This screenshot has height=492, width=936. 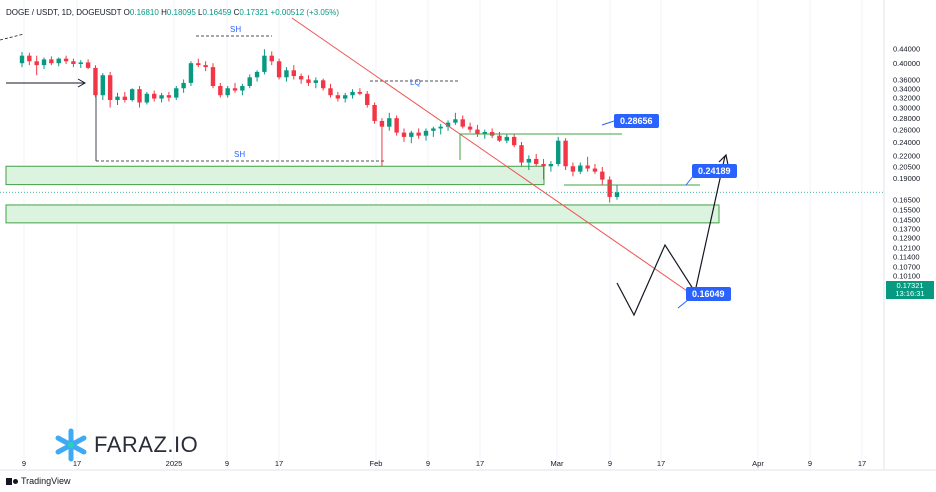 What do you see at coordinates (906, 118) in the screenshot?
I see `price-tick-label: 0.28000` at bounding box center [906, 118].